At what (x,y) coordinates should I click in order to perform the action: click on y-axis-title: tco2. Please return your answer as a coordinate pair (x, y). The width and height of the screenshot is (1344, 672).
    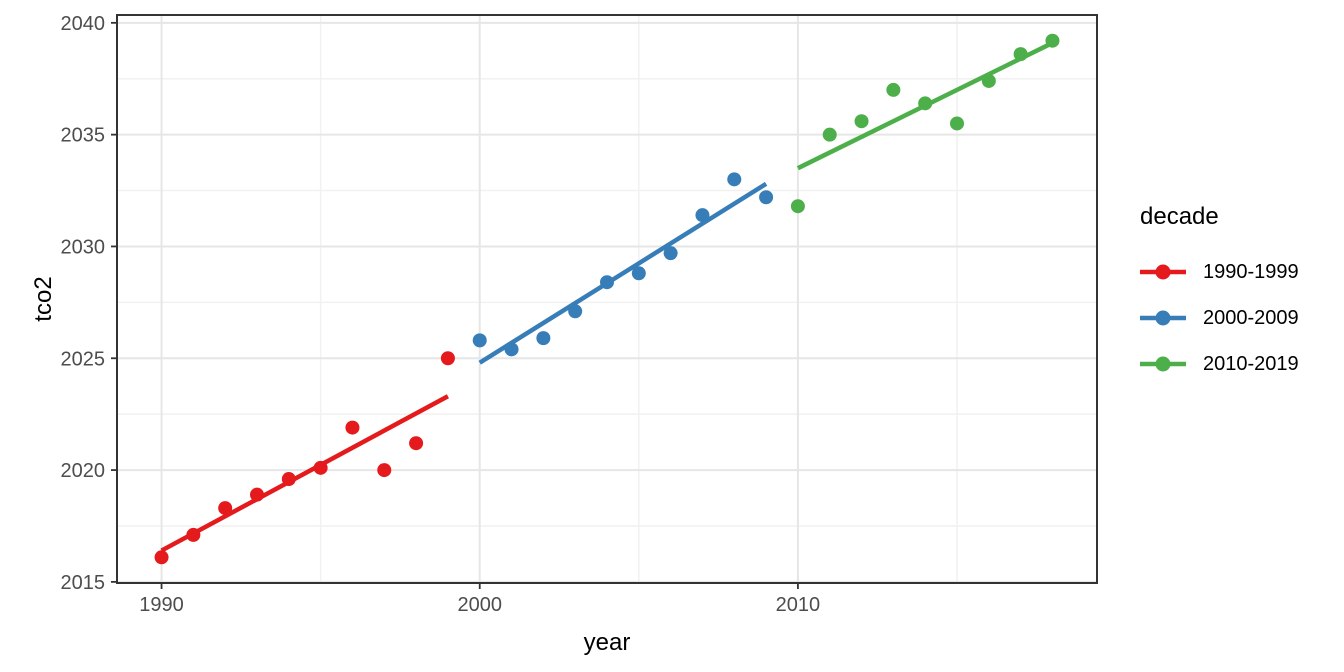
    Looking at the image, I should click on (43, 299).